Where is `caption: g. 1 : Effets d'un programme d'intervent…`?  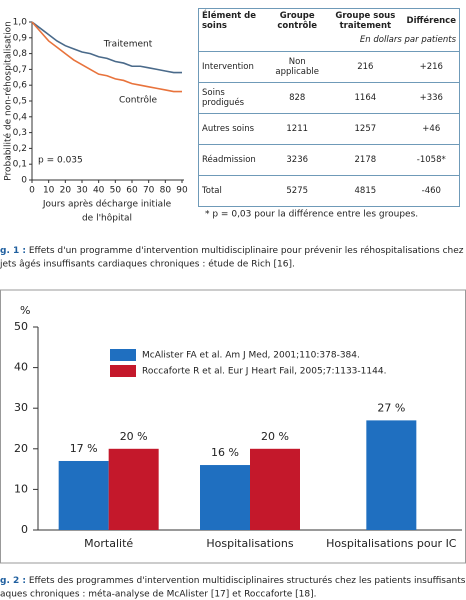
caption: g. 1 : Effets d'un programme d'intervent… is located at coordinates (233, 250).